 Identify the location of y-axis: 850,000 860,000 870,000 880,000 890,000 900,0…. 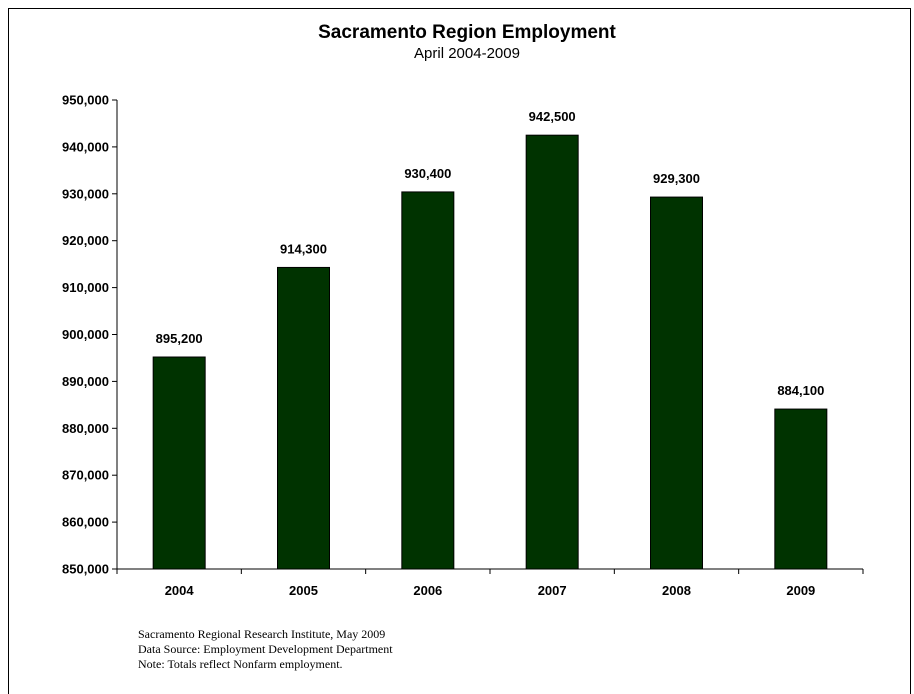
(90, 335).